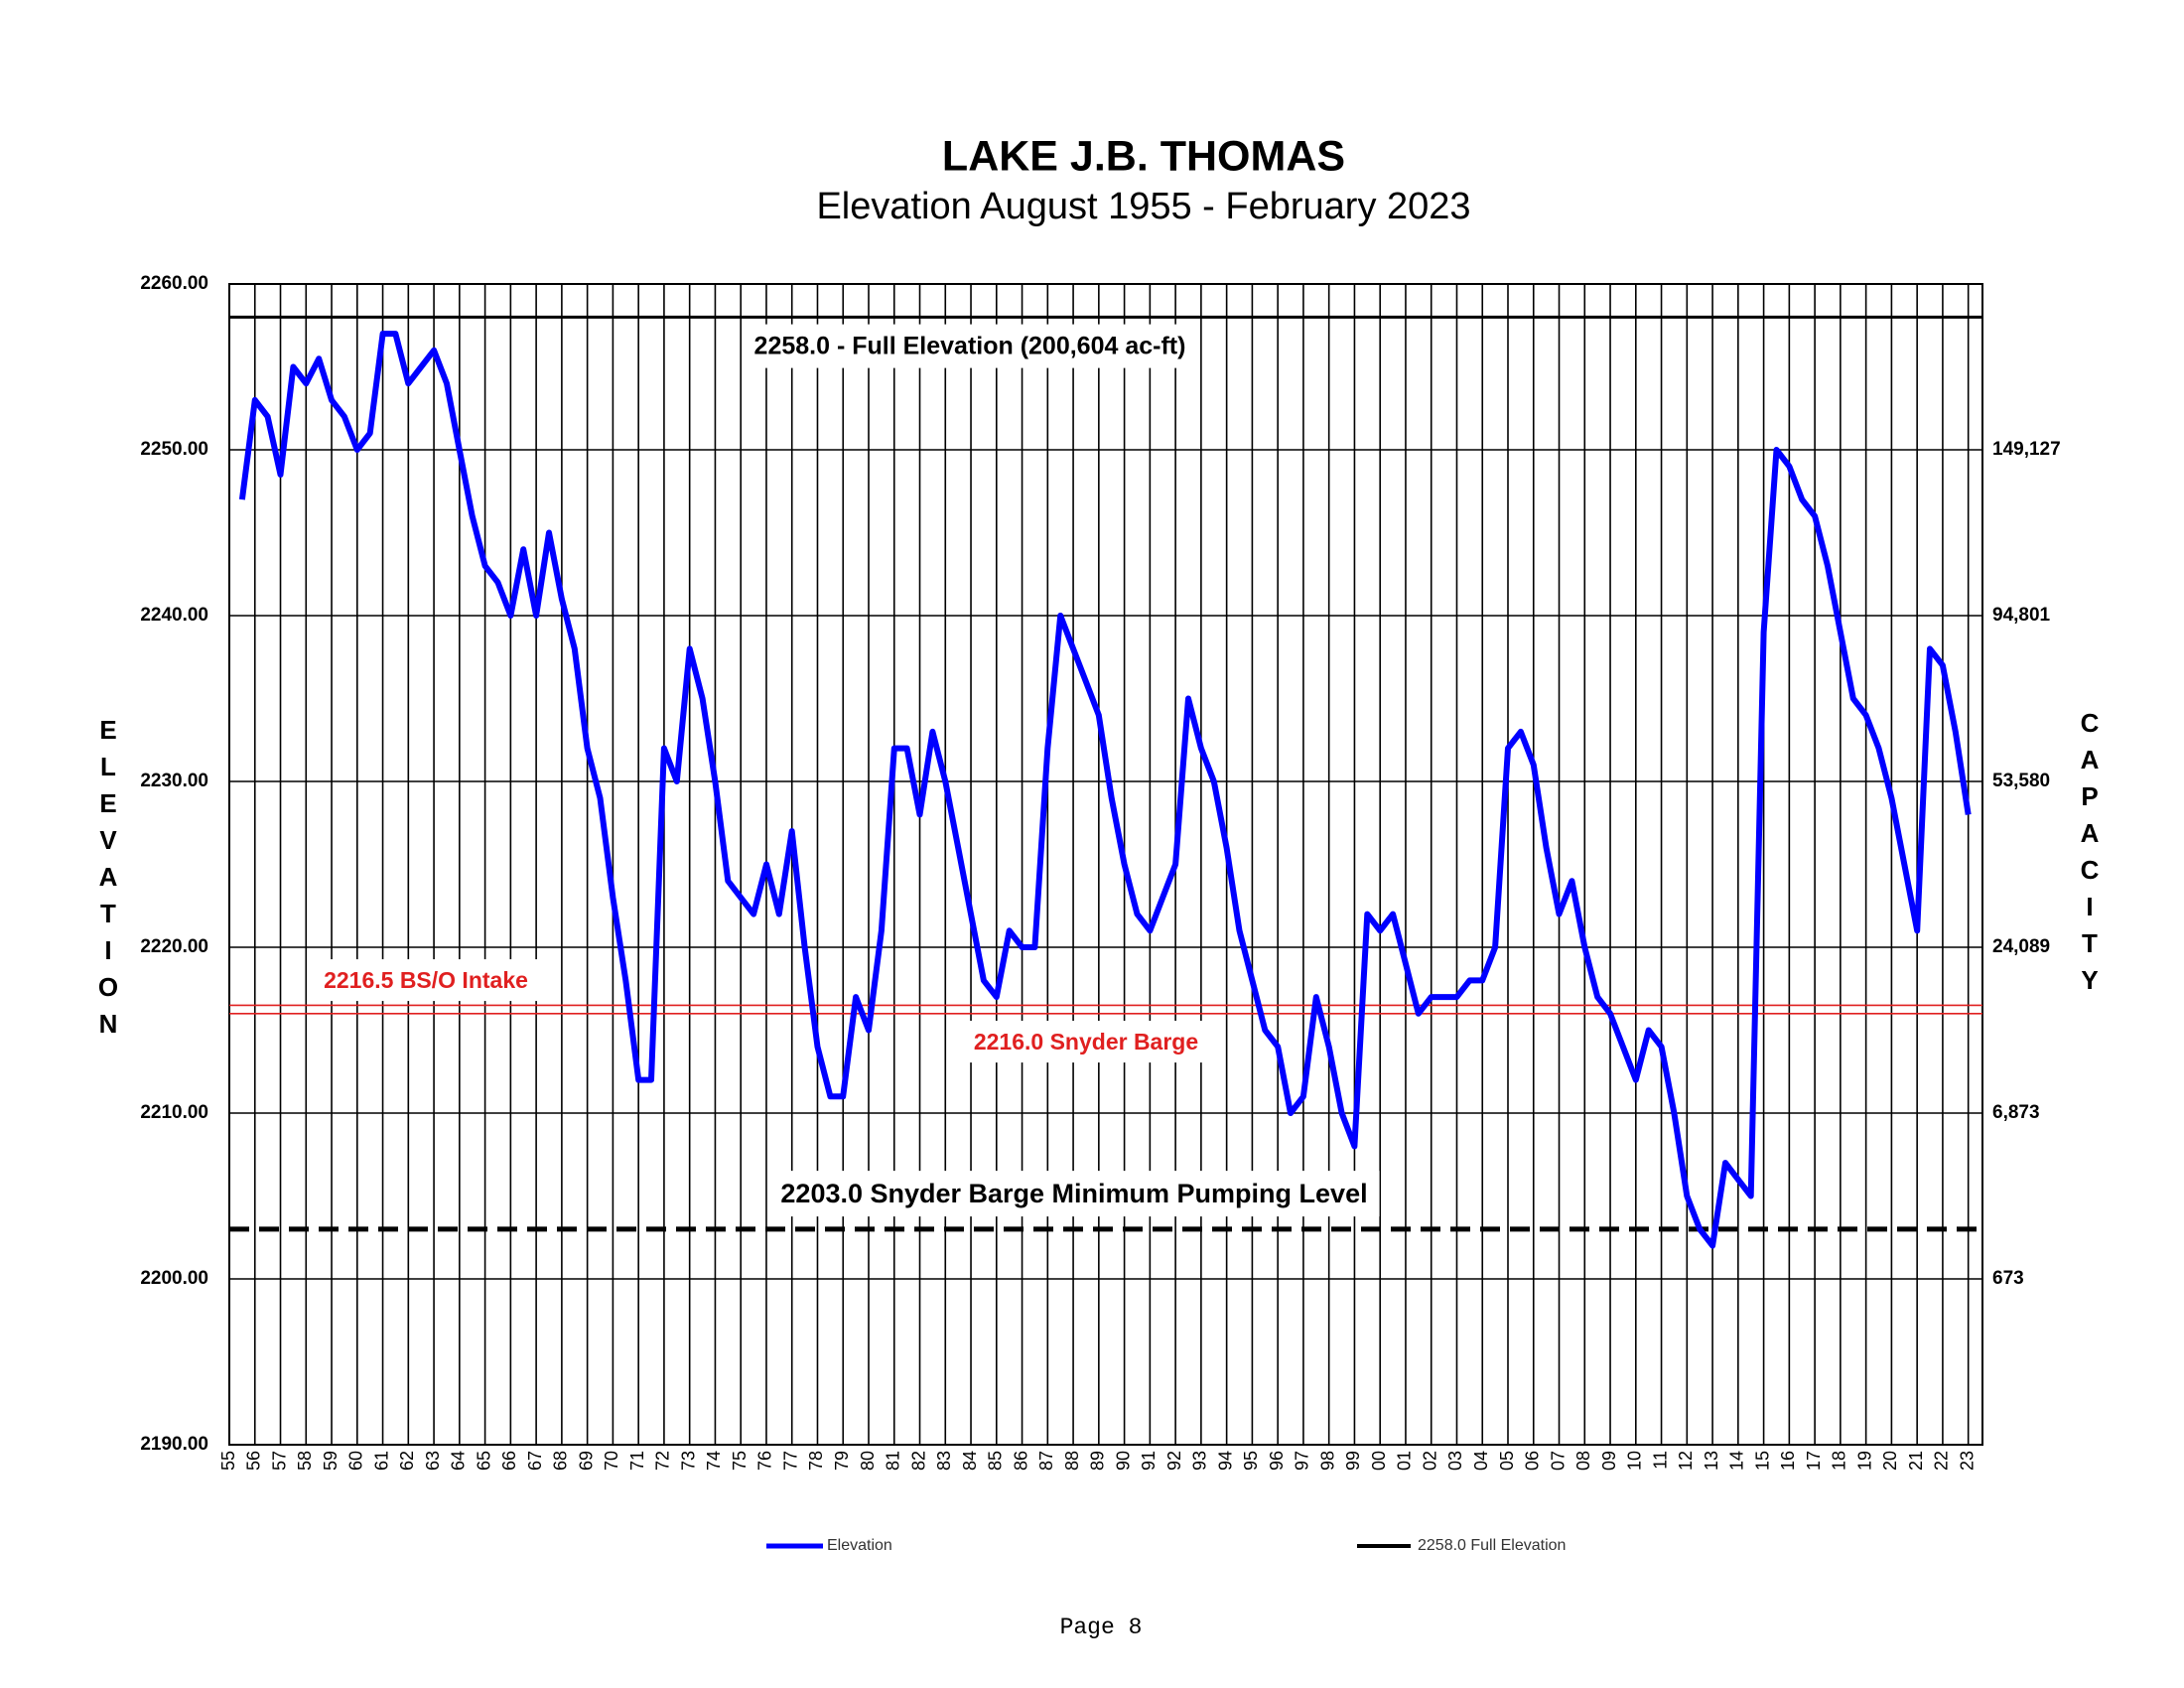  What do you see at coordinates (1686, 1461) in the screenshot?
I see `x-tick-label: 12` at bounding box center [1686, 1461].